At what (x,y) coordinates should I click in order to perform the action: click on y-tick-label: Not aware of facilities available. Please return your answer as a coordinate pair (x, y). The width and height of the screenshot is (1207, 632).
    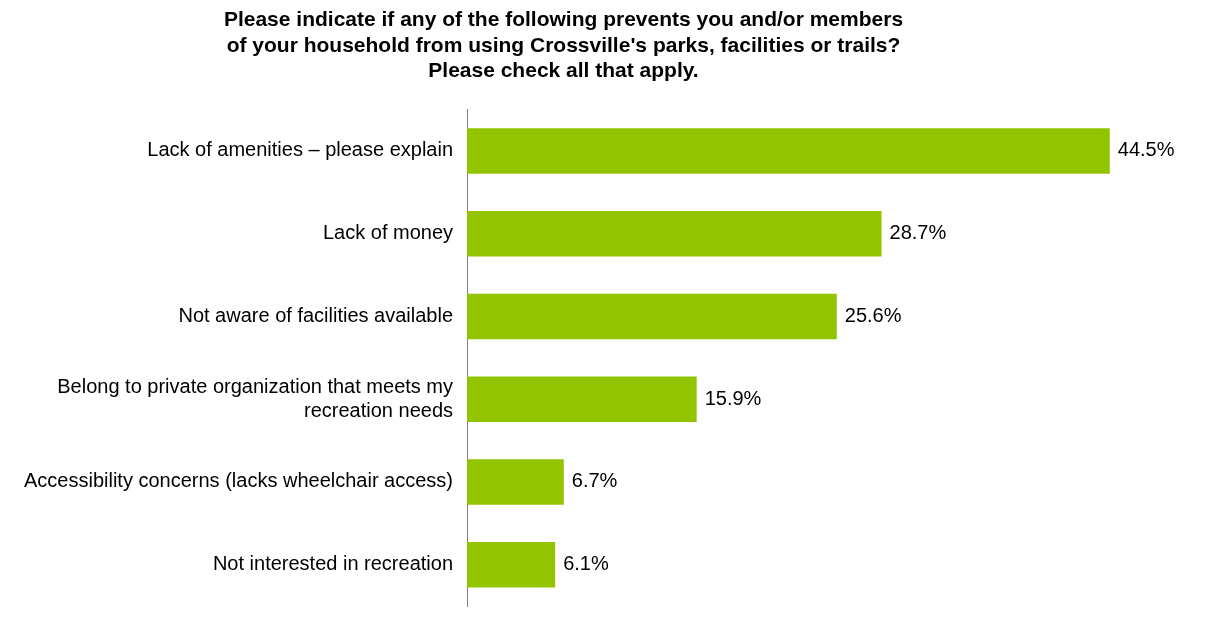
    Looking at the image, I should click on (316, 314).